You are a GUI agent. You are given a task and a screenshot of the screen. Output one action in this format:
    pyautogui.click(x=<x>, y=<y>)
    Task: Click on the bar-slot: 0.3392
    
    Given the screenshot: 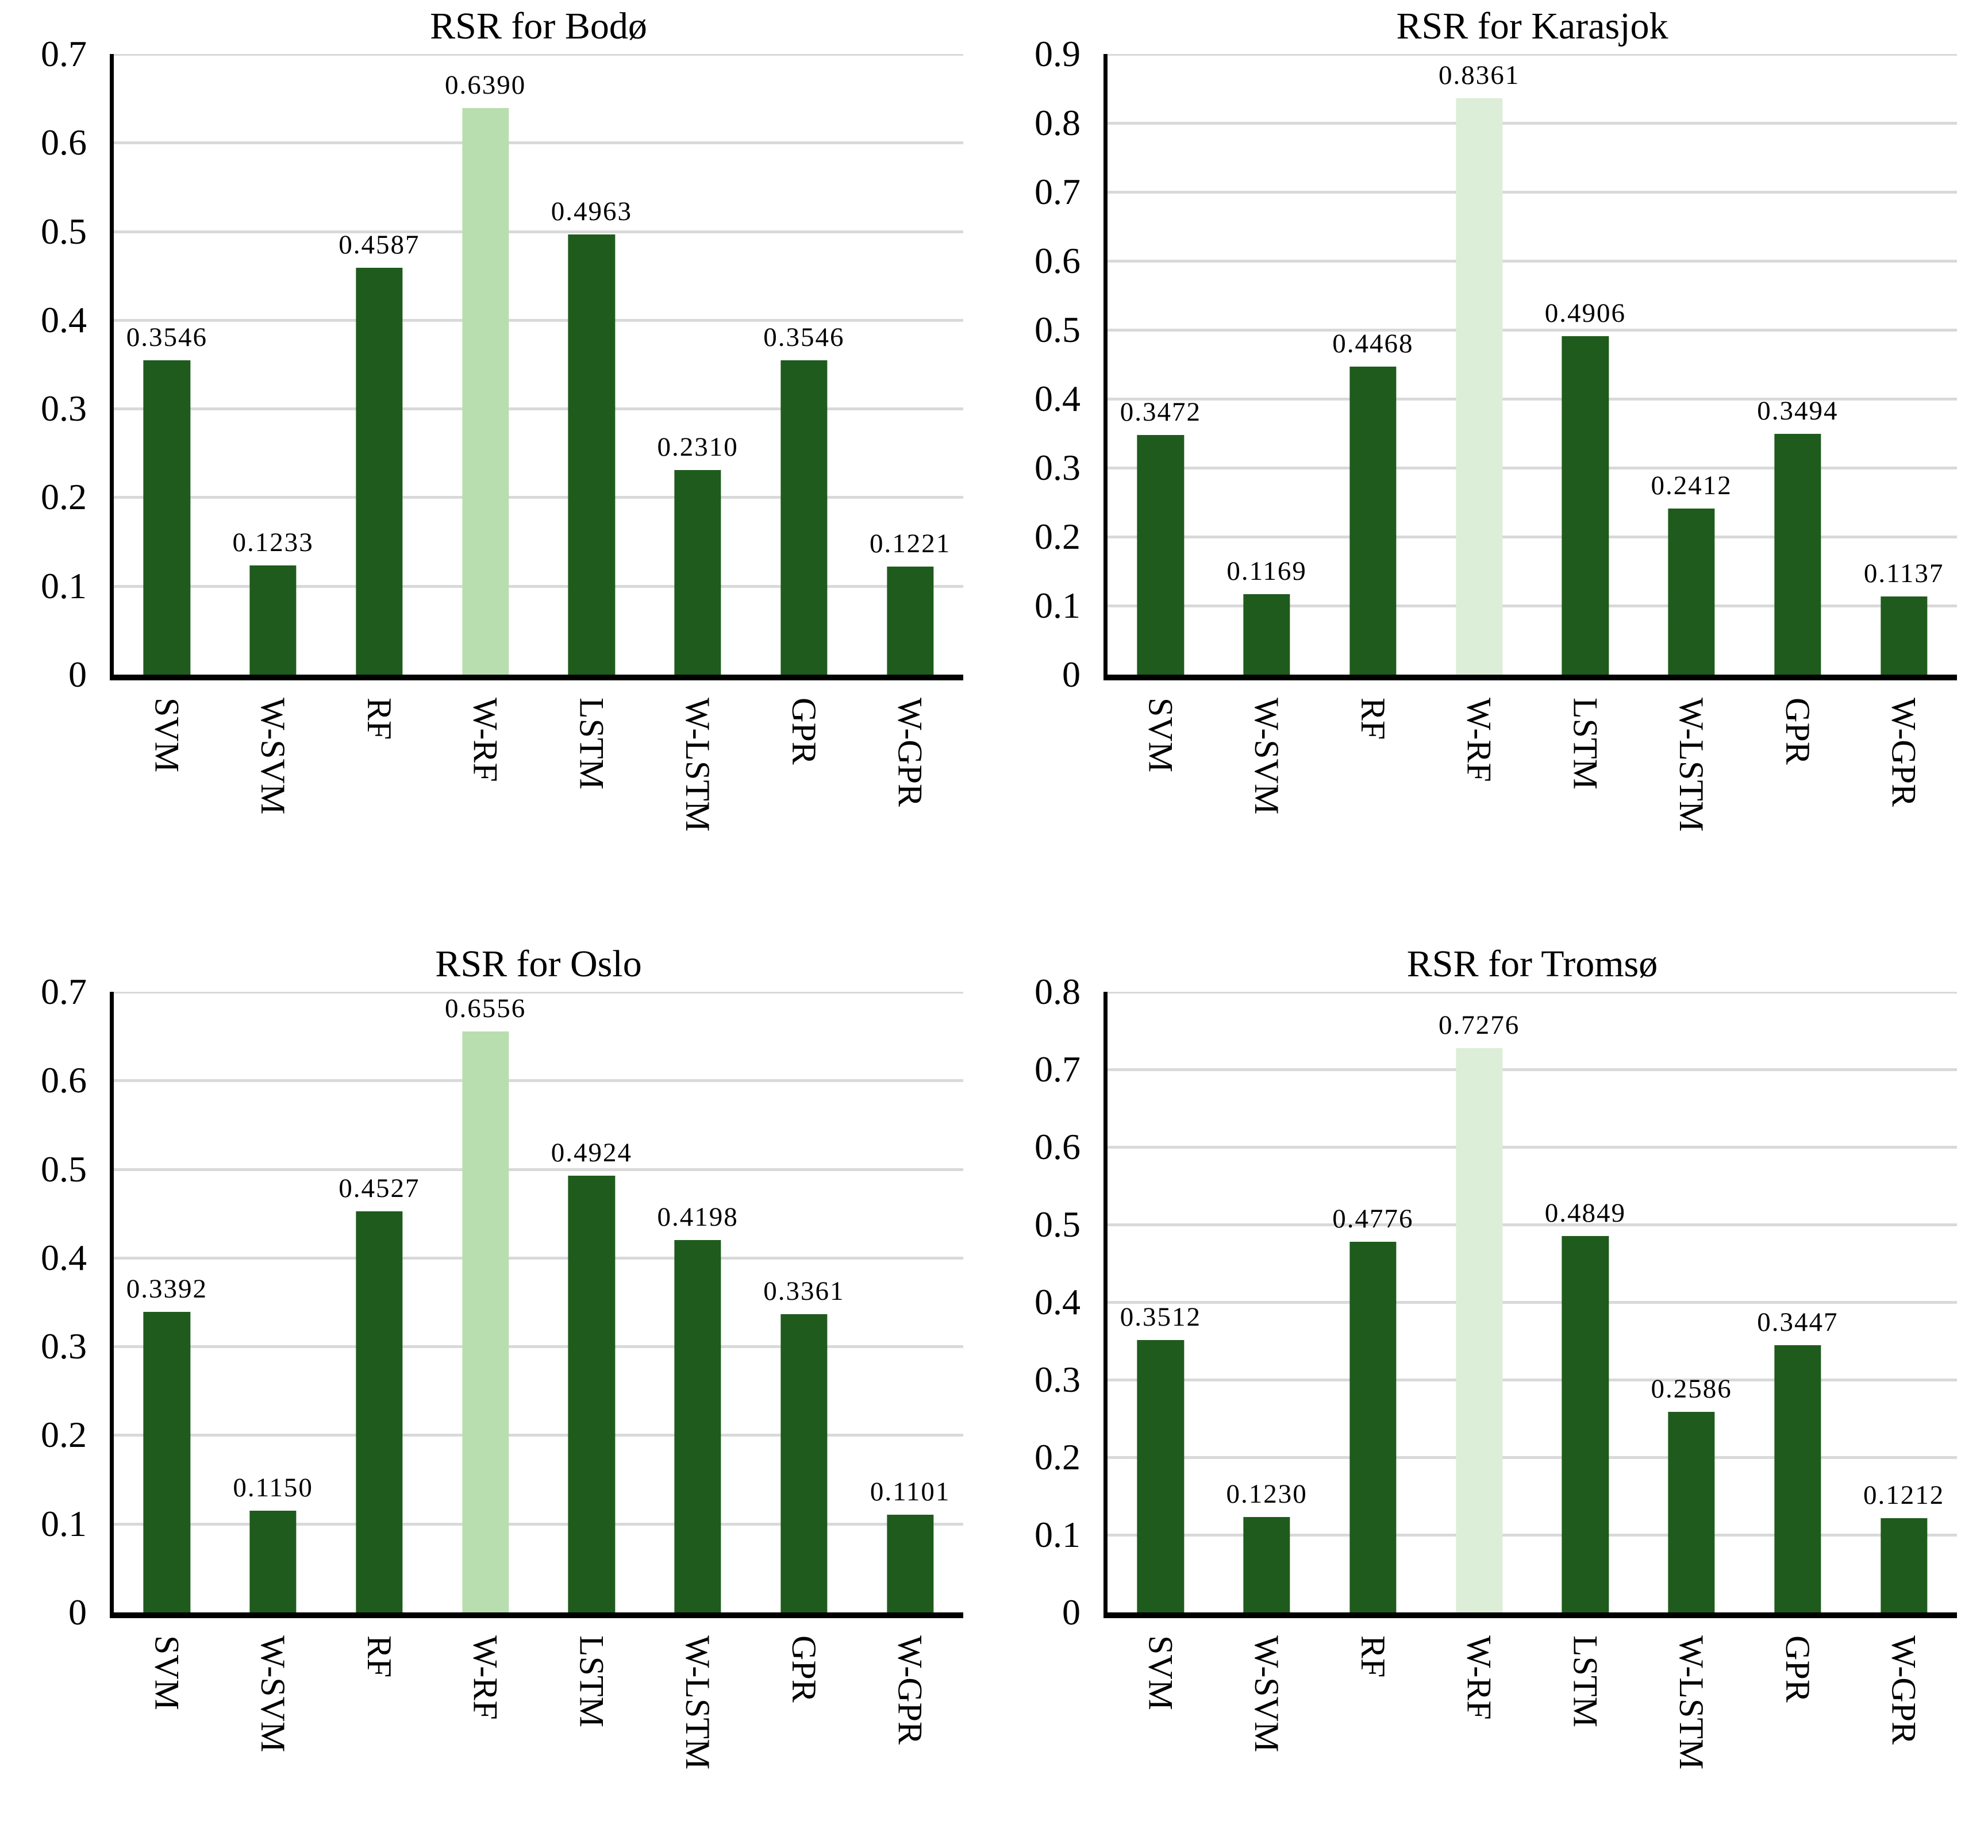 What is the action you would take?
    pyautogui.click(x=167, y=1302)
    